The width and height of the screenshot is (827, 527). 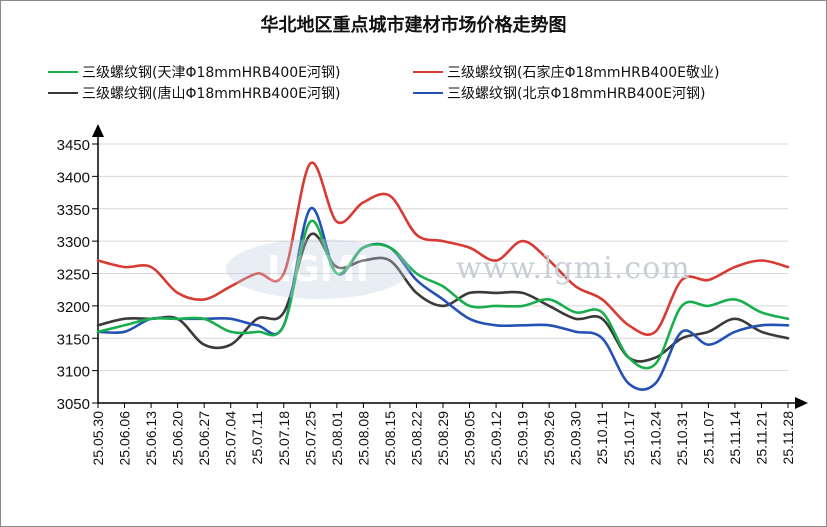 What do you see at coordinates (73, 275) in the screenshot?
I see `y-tick-label: 3250` at bounding box center [73, 275].